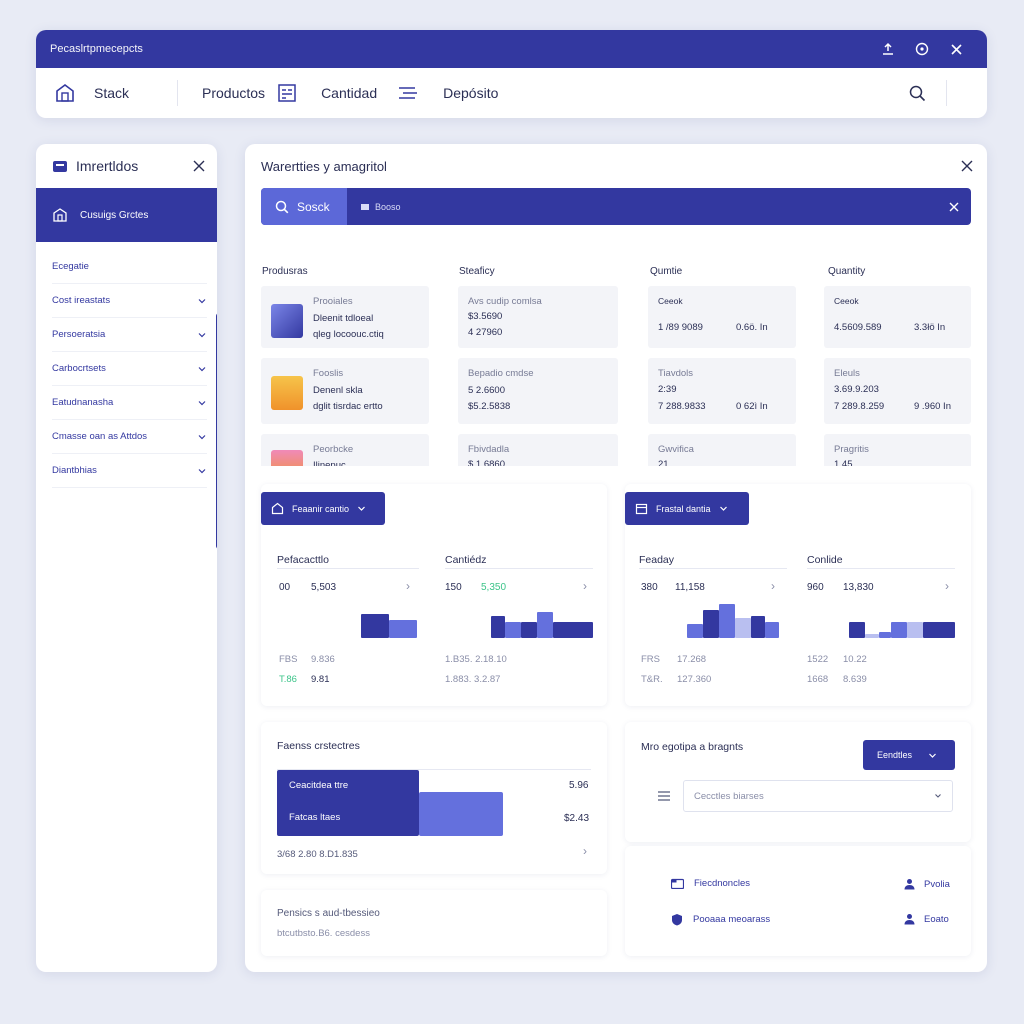 This screenshot has width=1024, height=1024. What do you see at coordinates (538, 391) in the screenshot?
I see `stock-tile: Bepadio cmdse 5 2.6600 $5.2.5838` at bounding box center [538, 391].